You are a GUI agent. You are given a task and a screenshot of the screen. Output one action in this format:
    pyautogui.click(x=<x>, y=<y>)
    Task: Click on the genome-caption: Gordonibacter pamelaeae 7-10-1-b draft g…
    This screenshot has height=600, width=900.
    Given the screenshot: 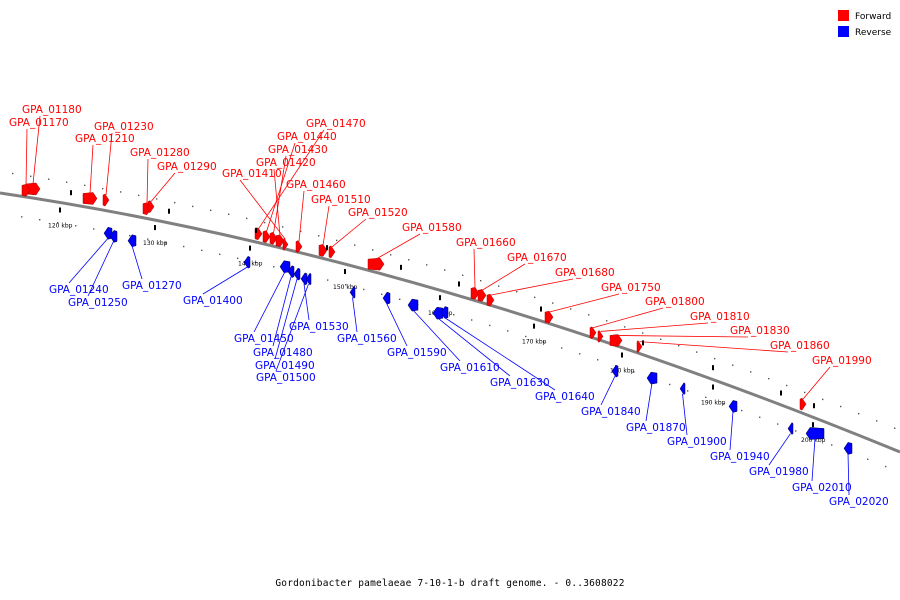 What is the action you would take?
    pyautogui.click(x=450, y=583)
    